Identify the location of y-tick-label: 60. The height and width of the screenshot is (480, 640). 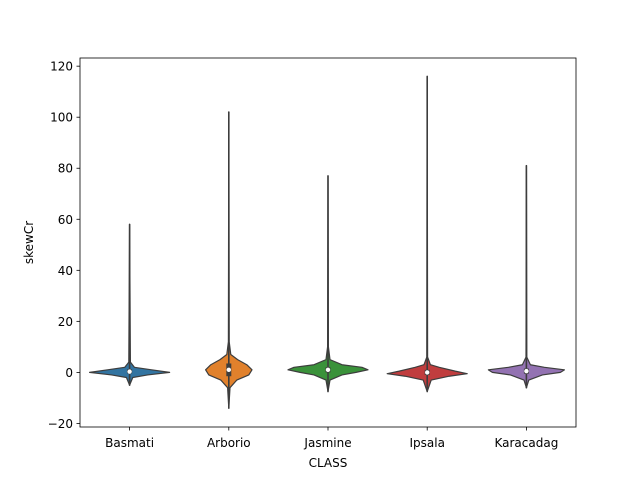
(65, 220).